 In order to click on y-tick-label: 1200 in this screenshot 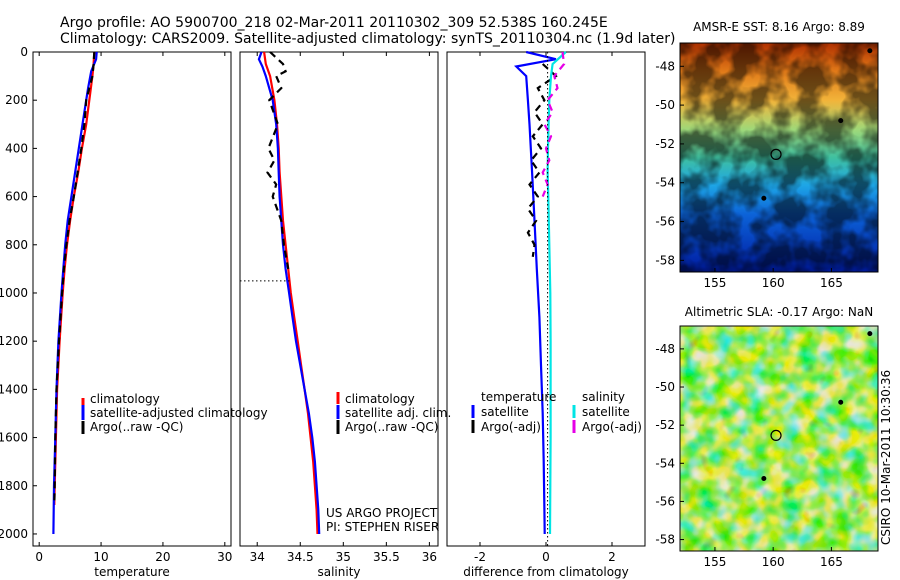, I will do `click(14, 341)`.